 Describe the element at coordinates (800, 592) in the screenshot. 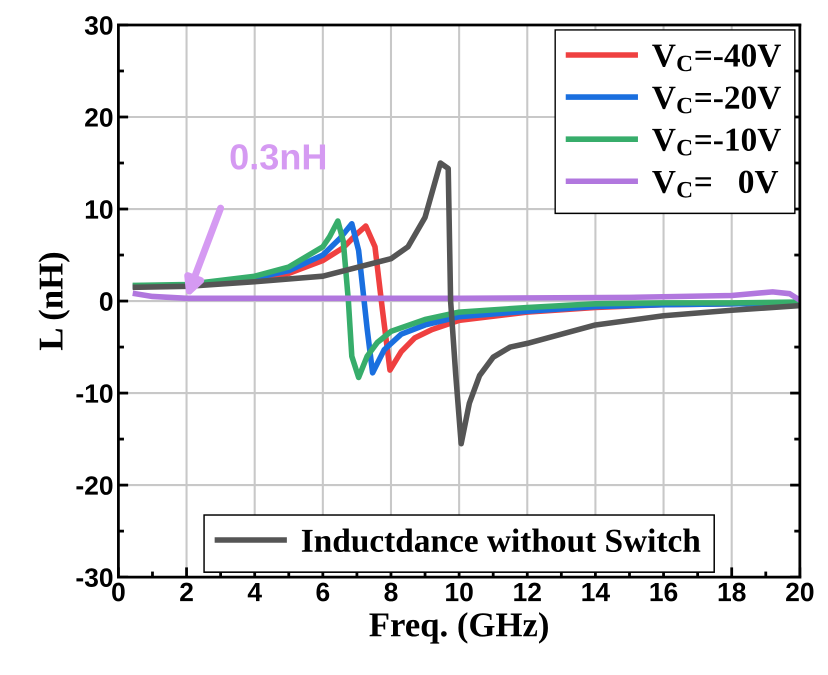

I see `x-tick-label: 20` at that location.